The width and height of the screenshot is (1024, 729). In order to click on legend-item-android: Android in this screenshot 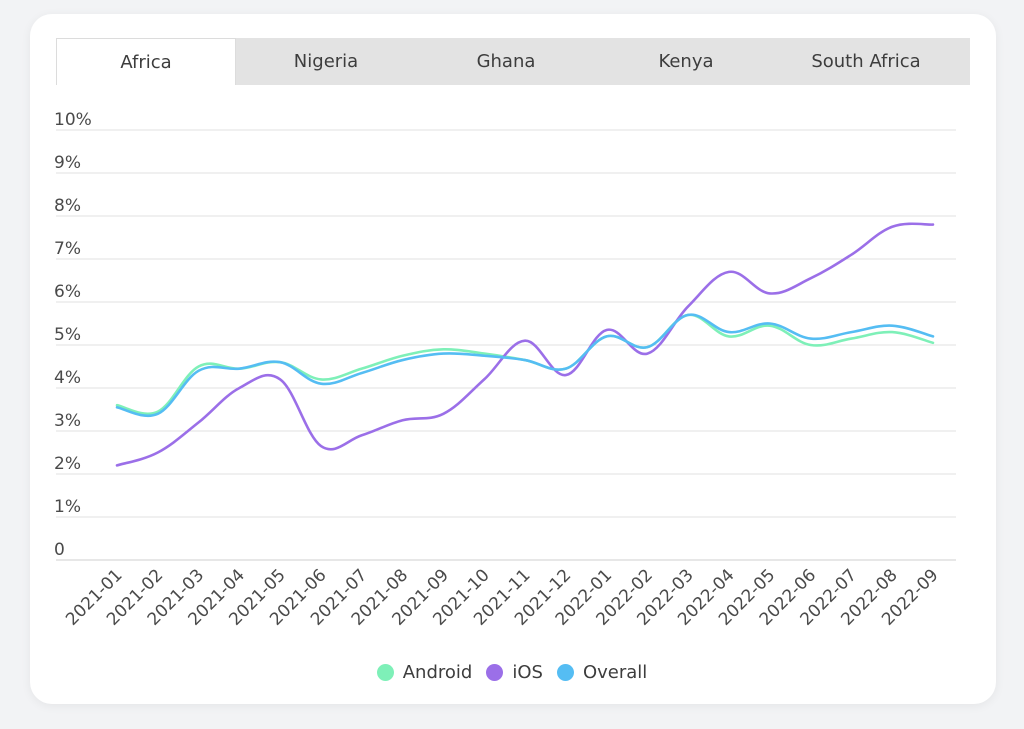, I will do `click(424, 672)`.